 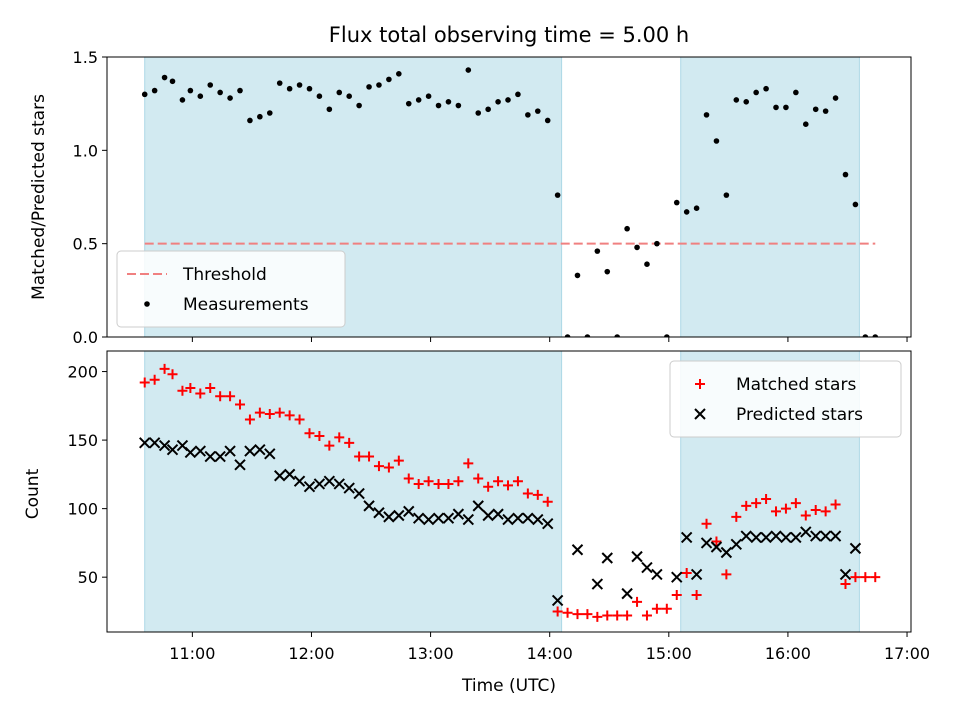 What do you see at coordinates (311, 653) in the screenshot?
I see `x-tick-label: 12:00` at bounding box center [311, 653].